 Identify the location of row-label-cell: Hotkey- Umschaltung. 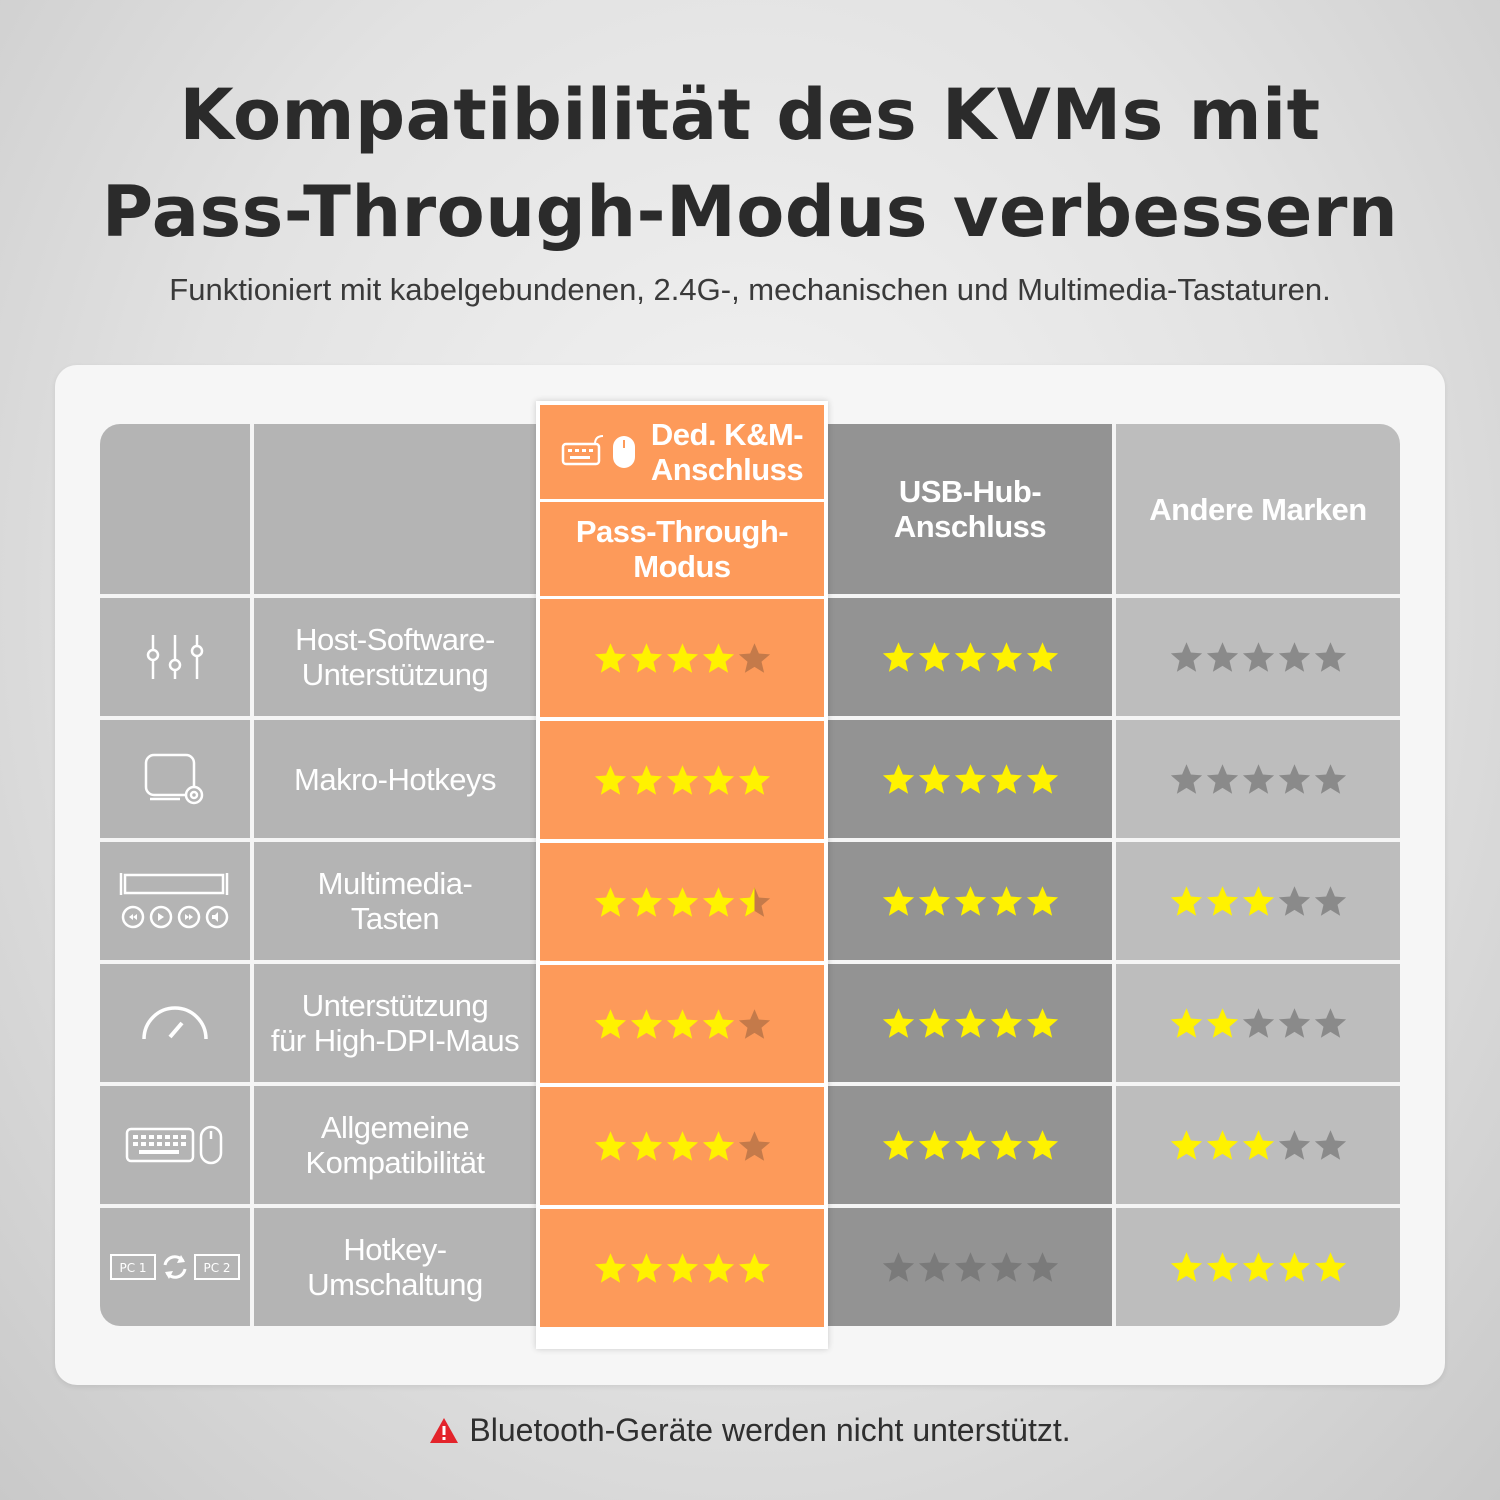
(395, 1267).